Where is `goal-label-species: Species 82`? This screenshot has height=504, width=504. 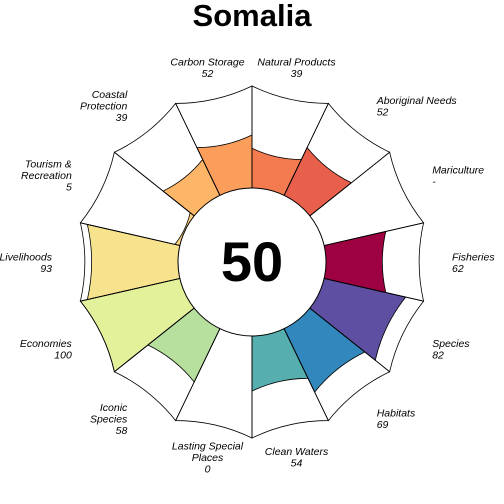
goal-label-species: Species 82 is located at coordinates (451, 350).